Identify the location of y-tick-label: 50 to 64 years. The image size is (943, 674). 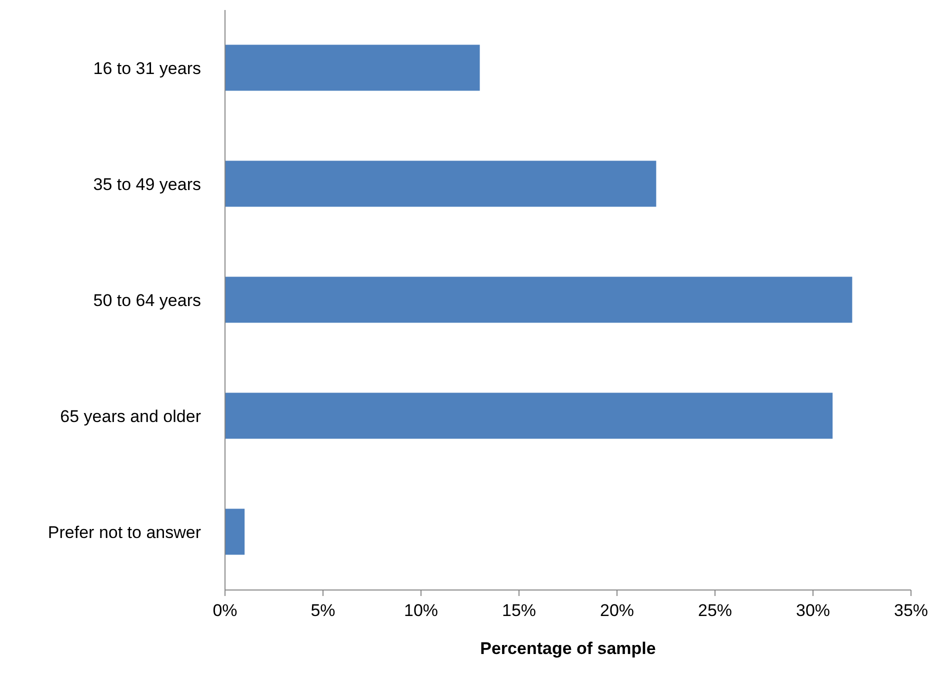
(147, 300).